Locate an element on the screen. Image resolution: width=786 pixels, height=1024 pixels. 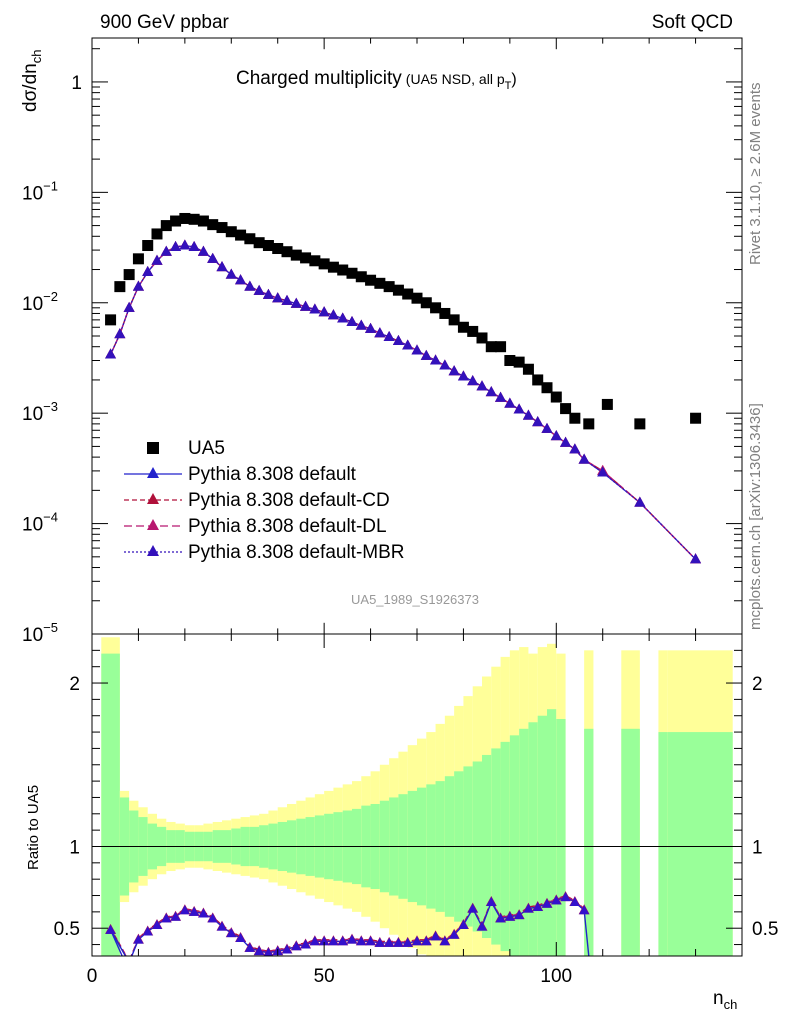
y-axis-label: dσ/dnch is located at coordinates (32, 81).